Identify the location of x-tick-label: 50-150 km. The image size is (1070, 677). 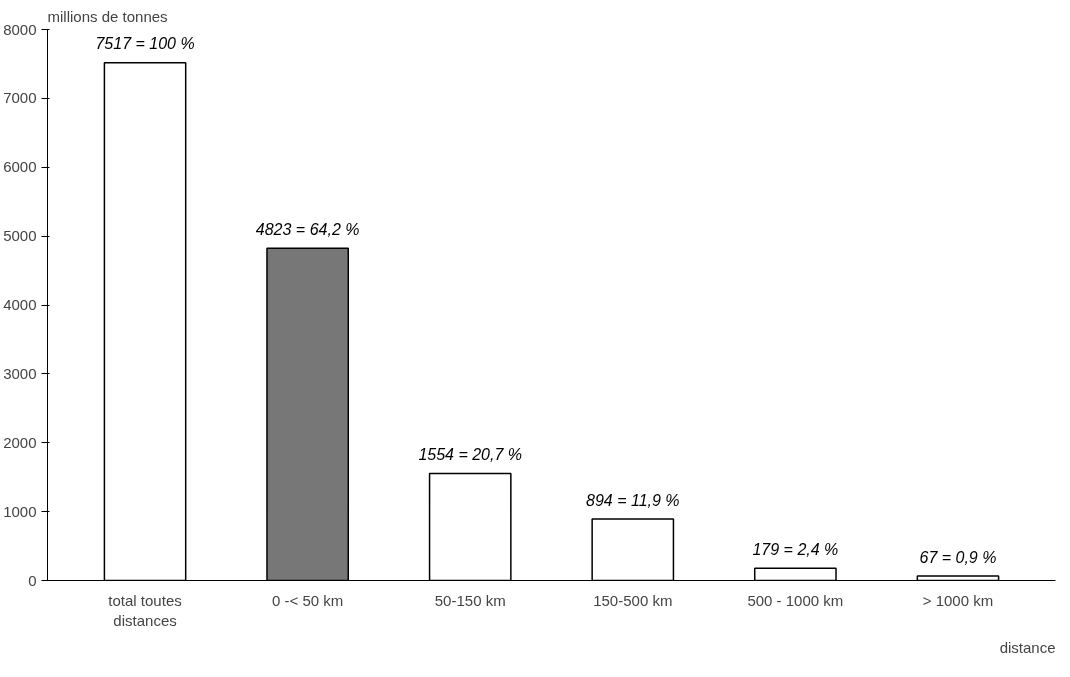
(470, 600).